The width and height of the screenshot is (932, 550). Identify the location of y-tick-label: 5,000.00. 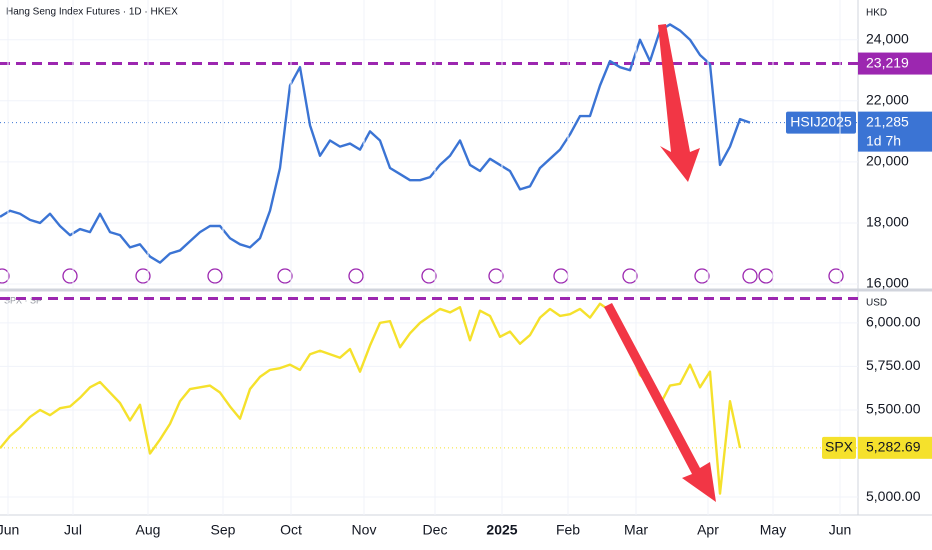
(893, 496).